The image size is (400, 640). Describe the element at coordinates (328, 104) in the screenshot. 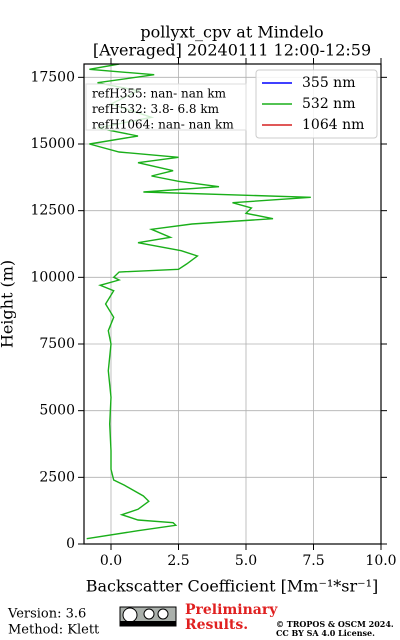

I see `legend-label: 532 nm` at that location.